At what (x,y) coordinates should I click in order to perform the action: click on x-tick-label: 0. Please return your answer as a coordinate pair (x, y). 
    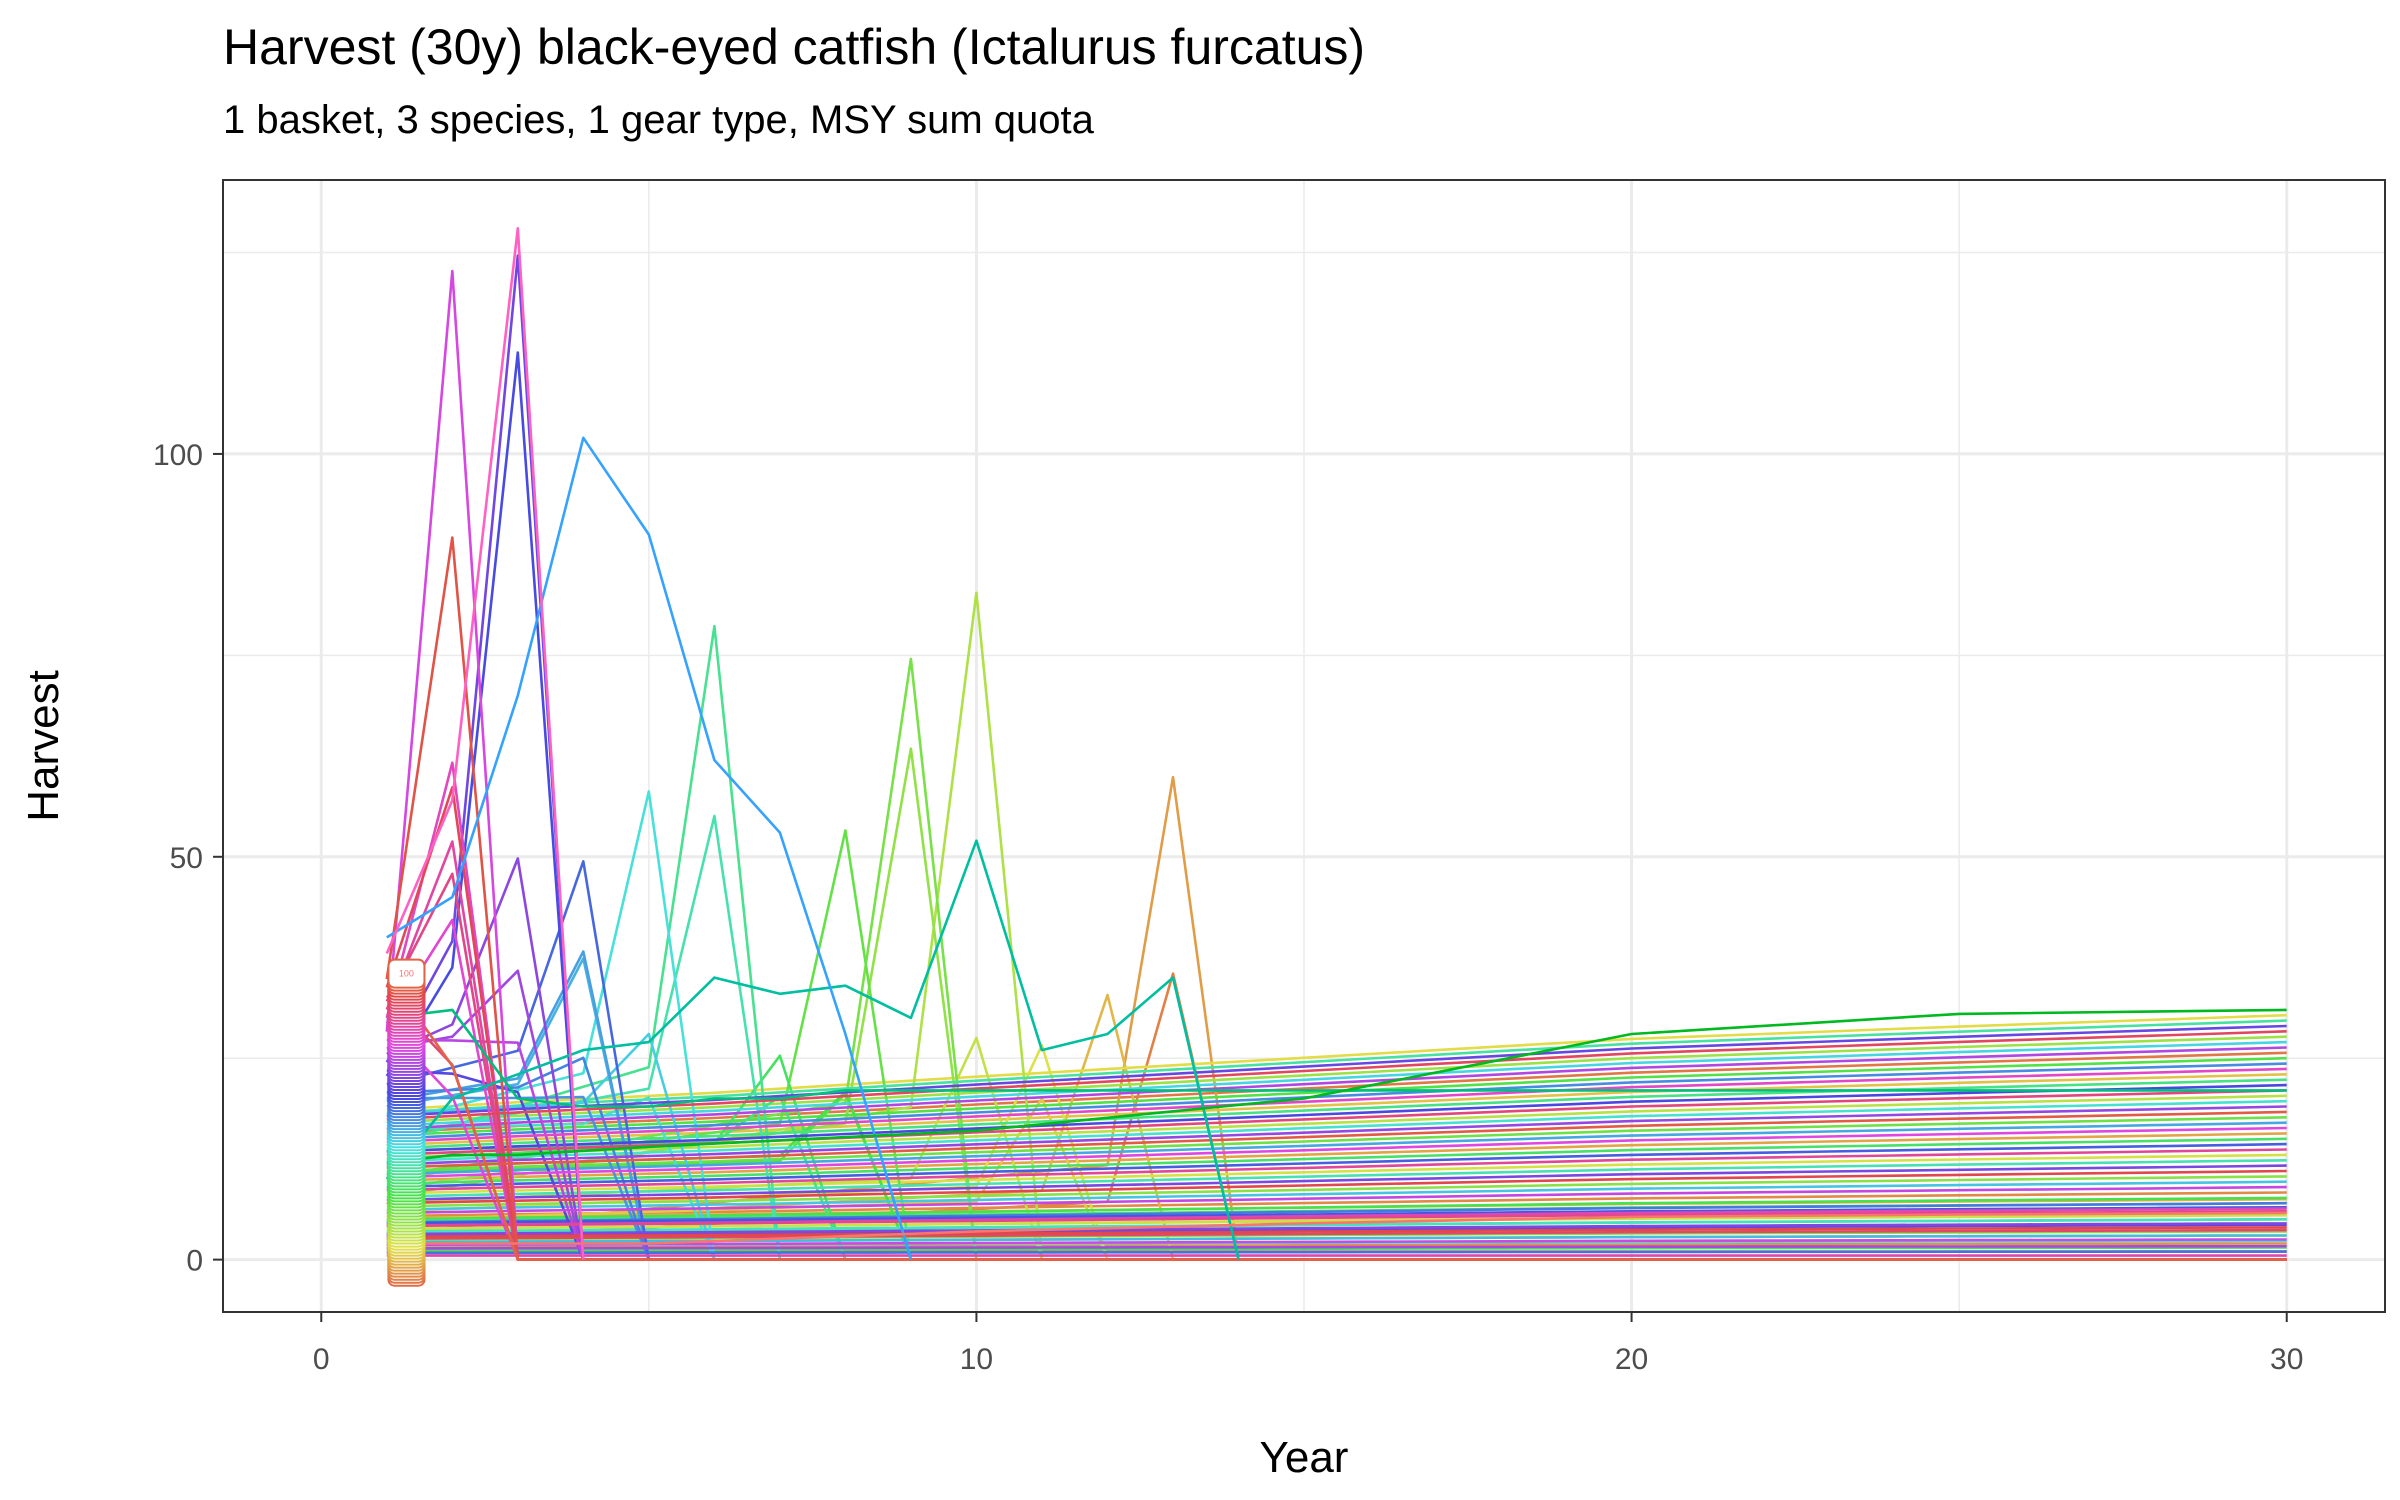
    Looking at the image, I should click on (321, 1359).